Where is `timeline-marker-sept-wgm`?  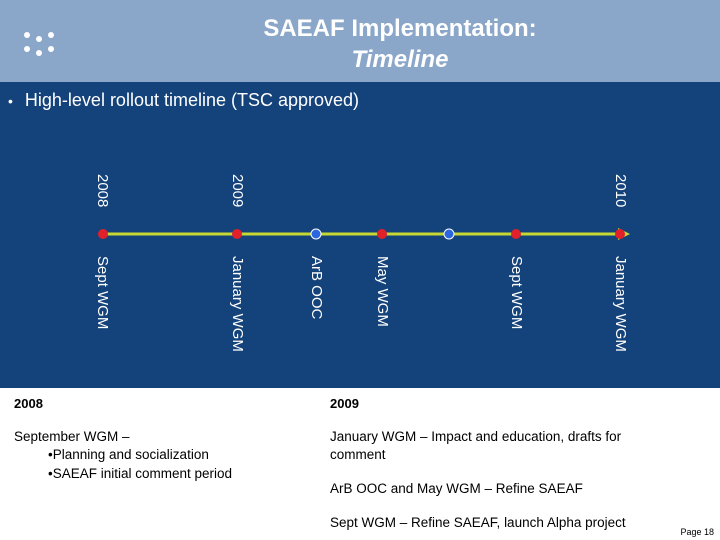
timeline-marker-sept-wgm is located at coordinates (516, 234).